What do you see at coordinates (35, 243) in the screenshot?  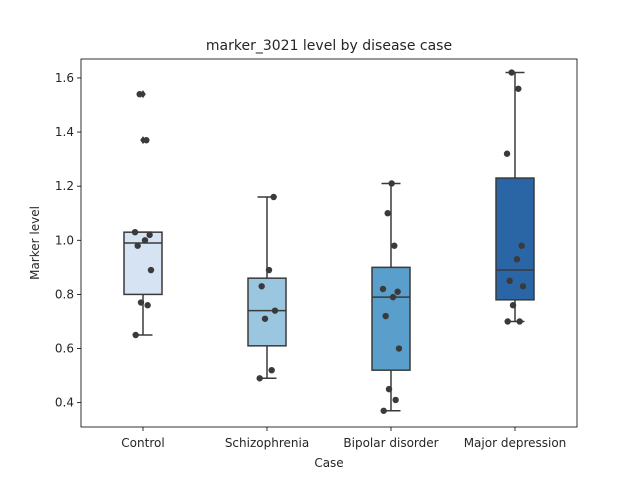 I see `y-axis-label: Marker level` at bounding box center [35, 243].